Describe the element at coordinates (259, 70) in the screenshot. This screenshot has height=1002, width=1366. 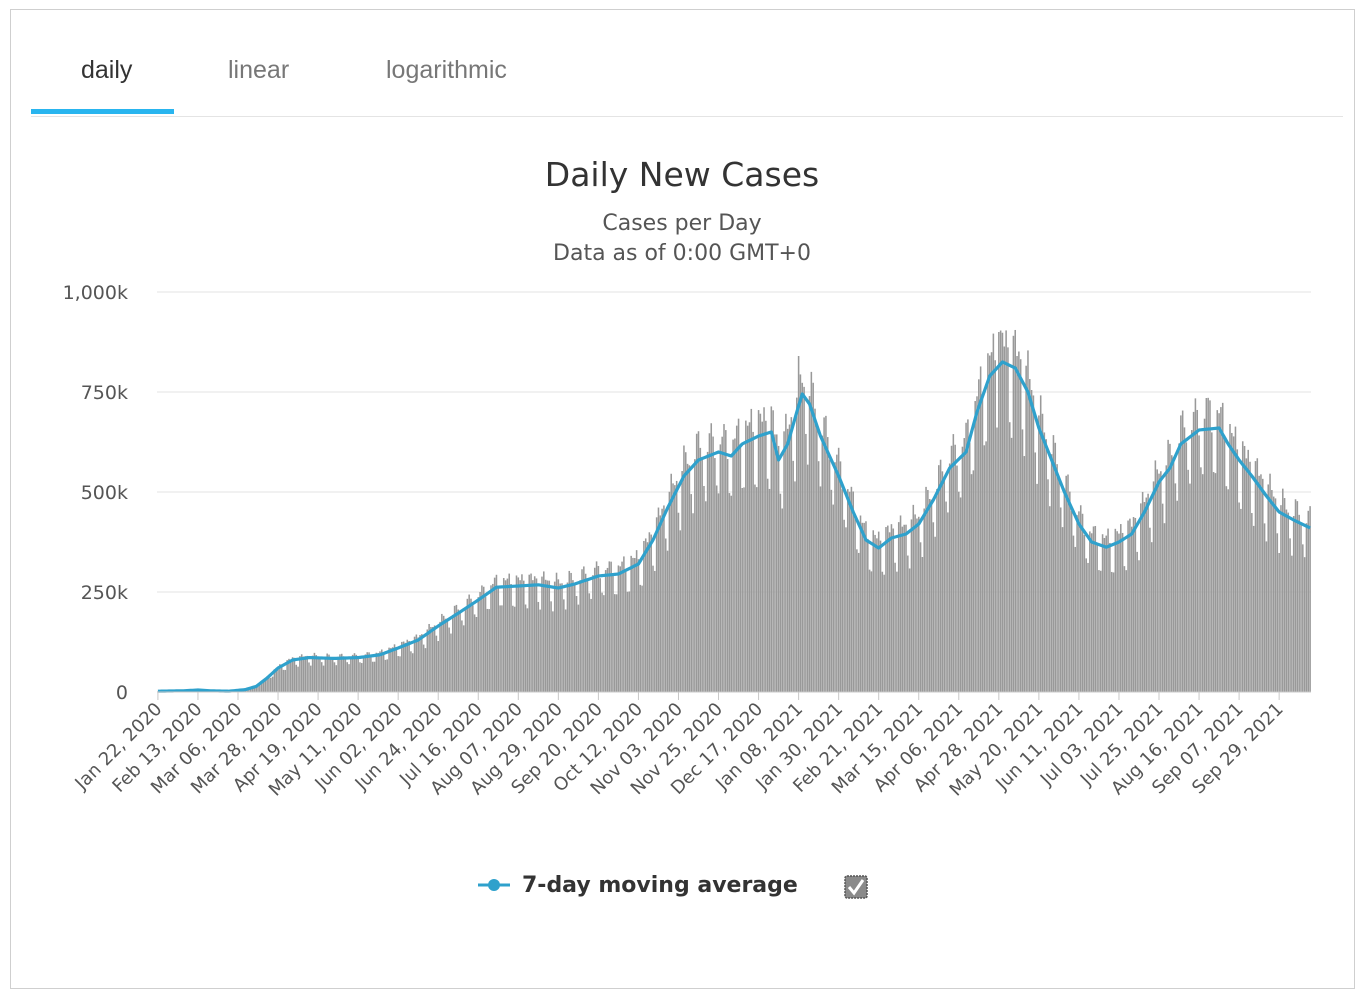
I see `tab-linear: linear` at that location.